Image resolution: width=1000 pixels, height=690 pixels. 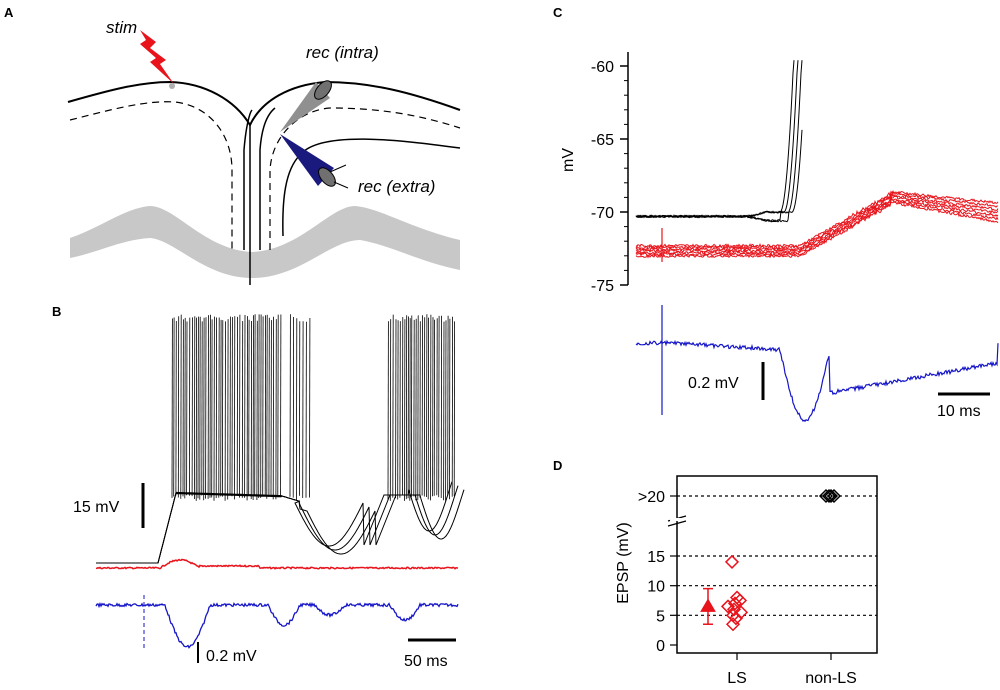 I want to click on stim-tip, so click(x=172, y=86).